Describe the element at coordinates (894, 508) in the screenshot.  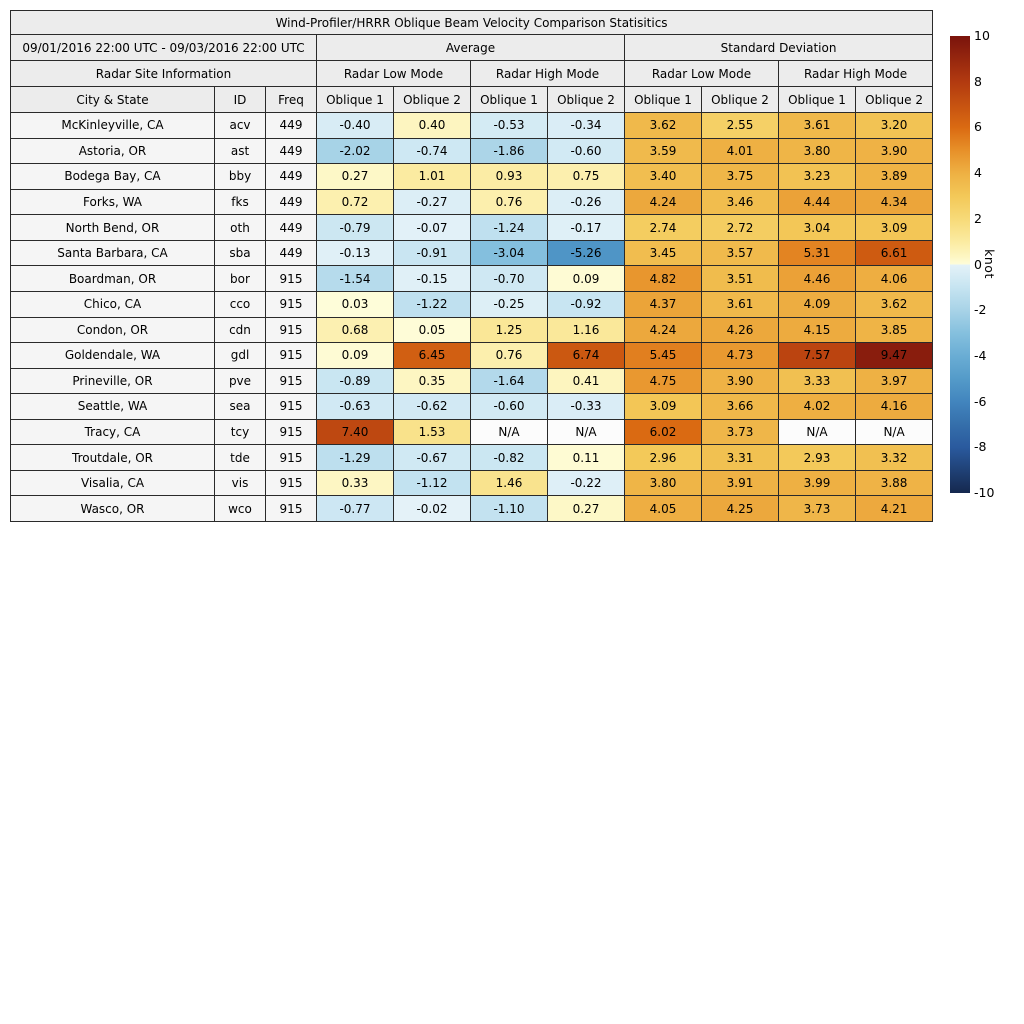
I see `value-cell: 4.21` at that location.